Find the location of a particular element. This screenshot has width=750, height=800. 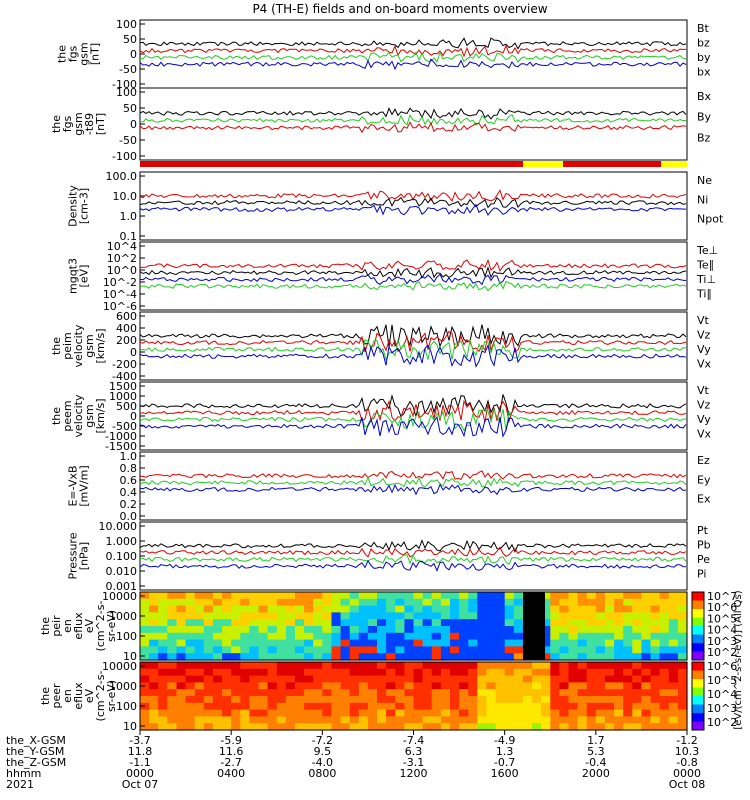

y-axis-label-line: en is located at coordinates (67, 696).